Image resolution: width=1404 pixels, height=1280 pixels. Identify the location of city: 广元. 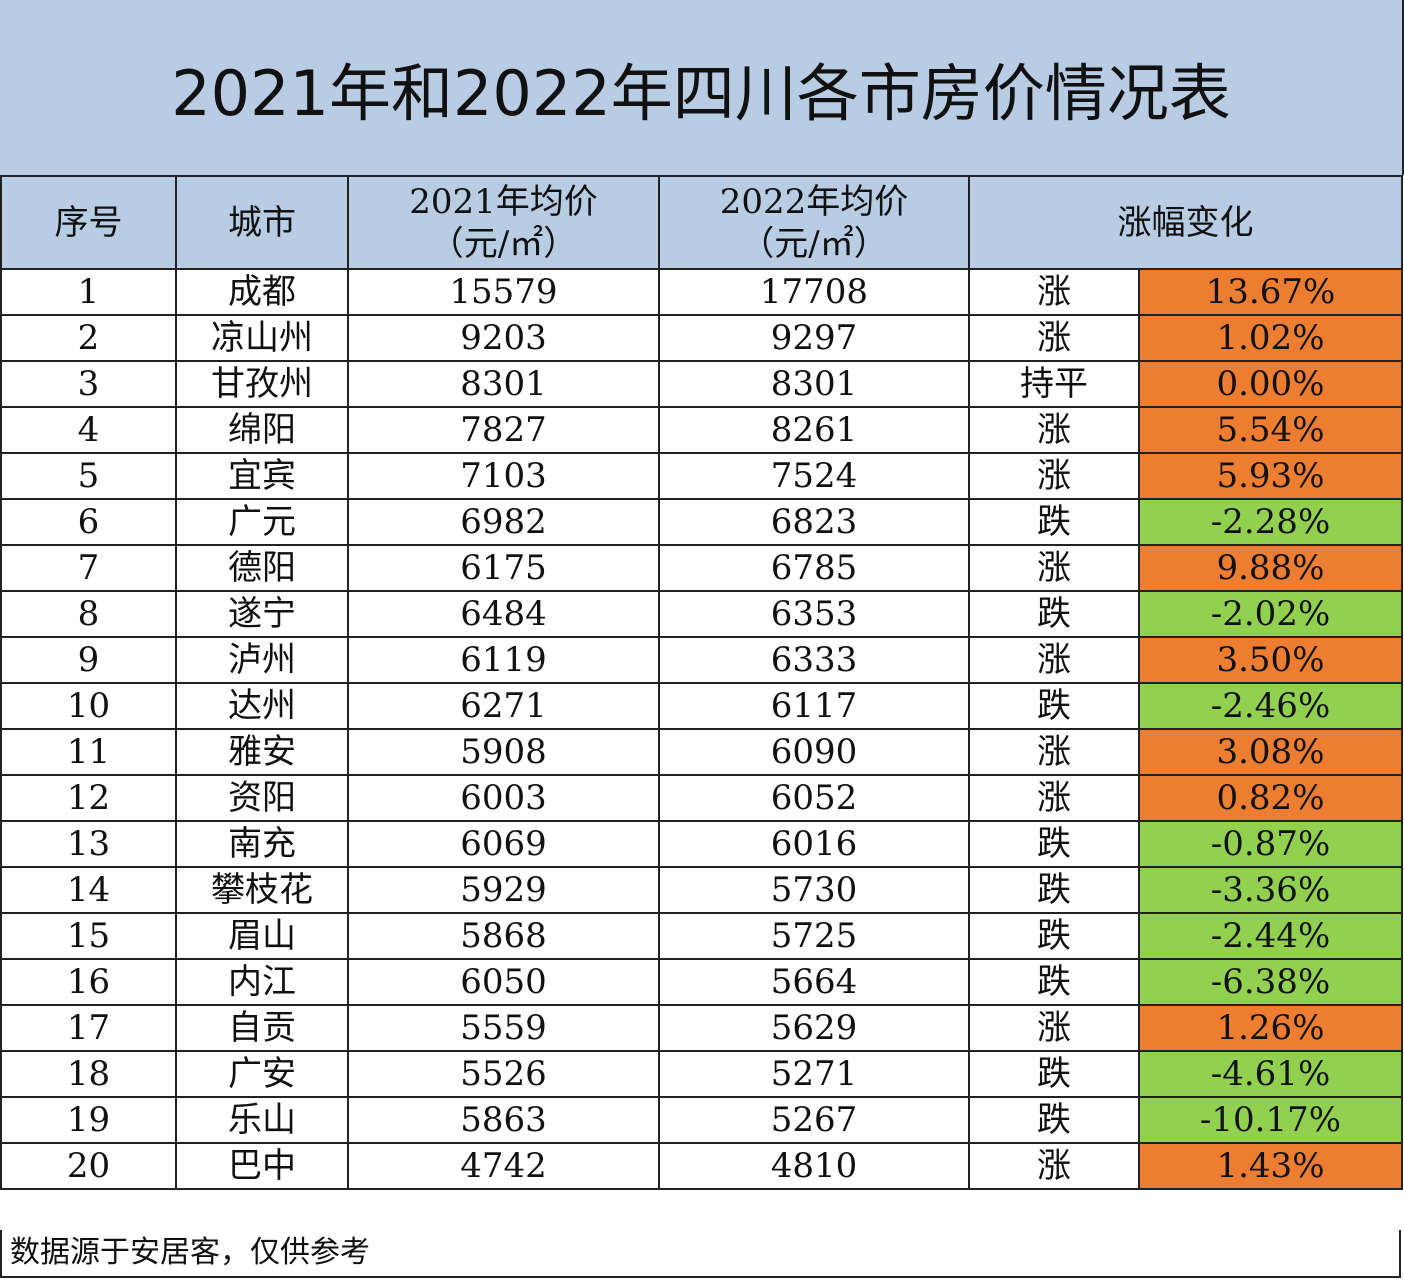
(262, 522).